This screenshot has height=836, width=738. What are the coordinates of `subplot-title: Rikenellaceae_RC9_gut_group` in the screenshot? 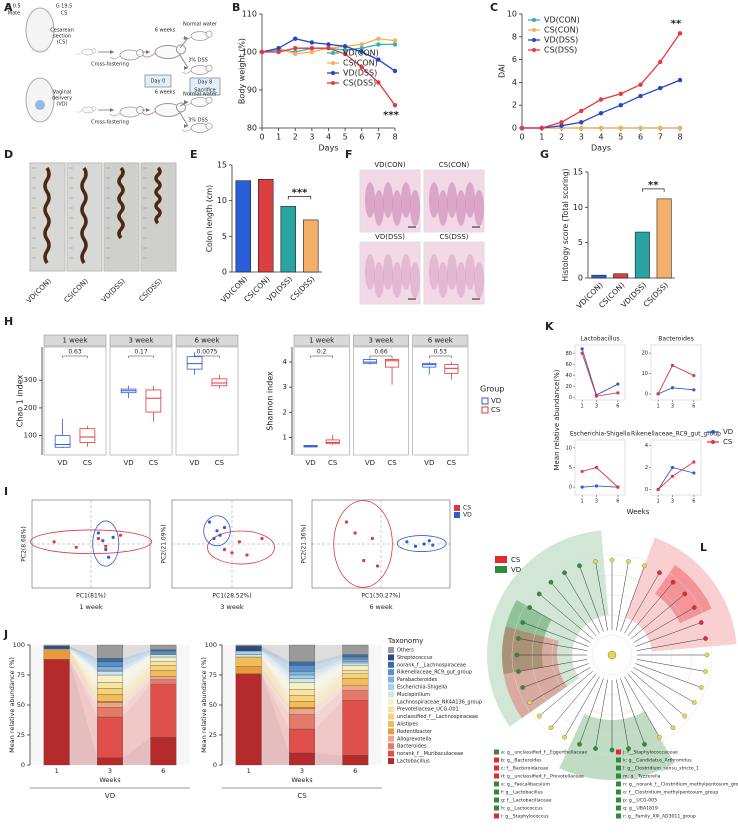 It's located at (676, 434).